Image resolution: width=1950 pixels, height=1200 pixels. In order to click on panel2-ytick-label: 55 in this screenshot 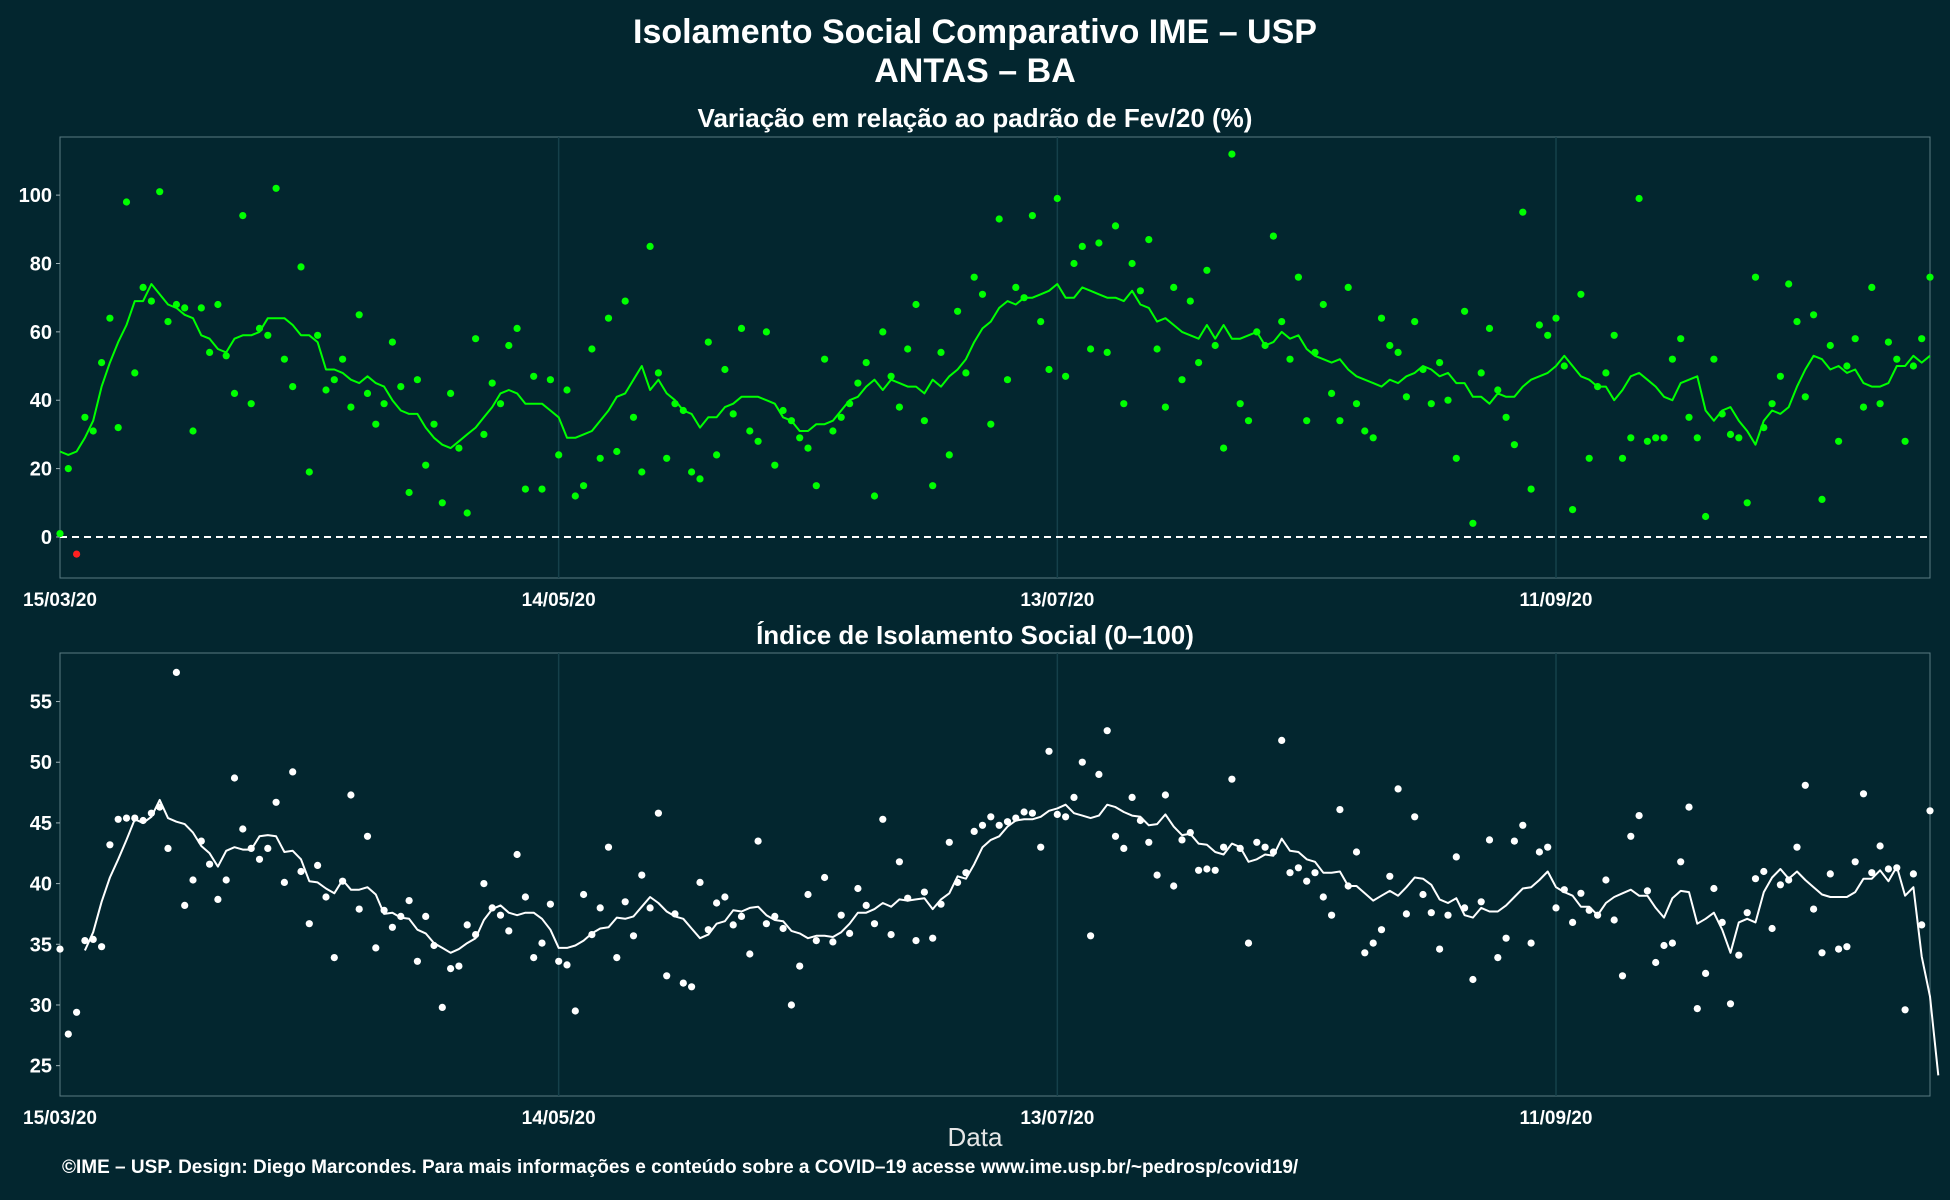, I will do `click(41, 703)`.